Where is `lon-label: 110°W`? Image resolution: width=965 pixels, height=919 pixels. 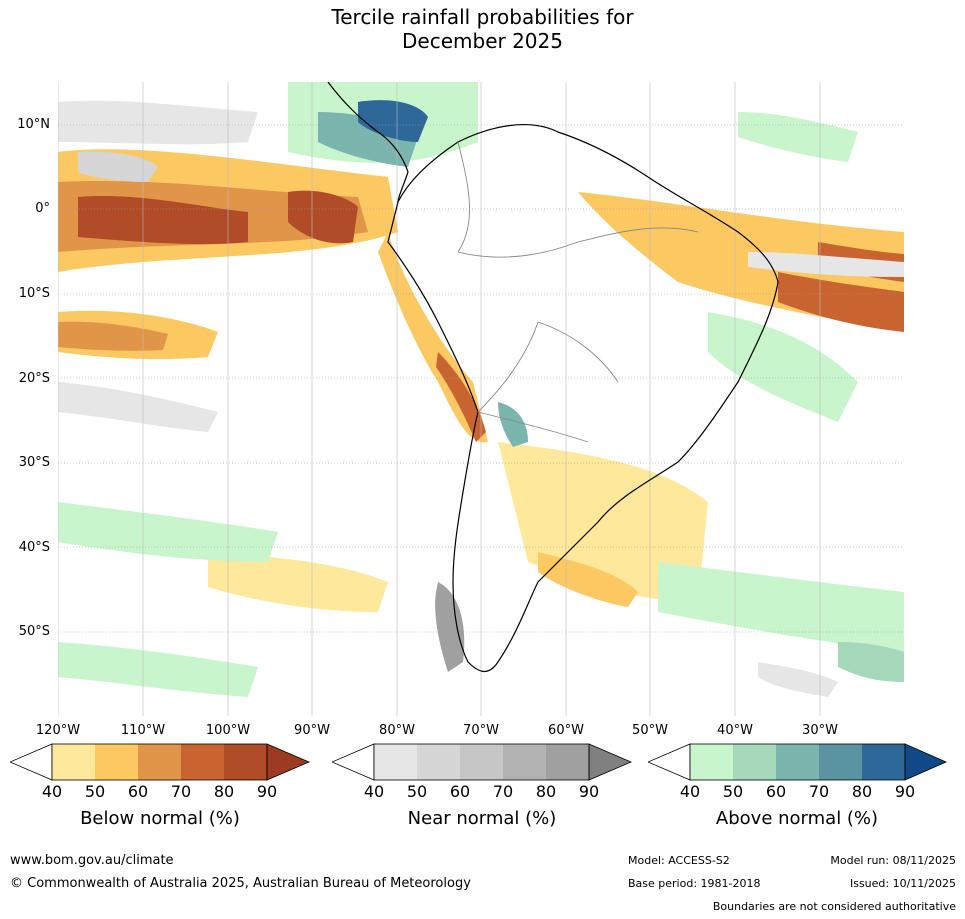
lon-label: 110°W is located at coordinates (143, 730).